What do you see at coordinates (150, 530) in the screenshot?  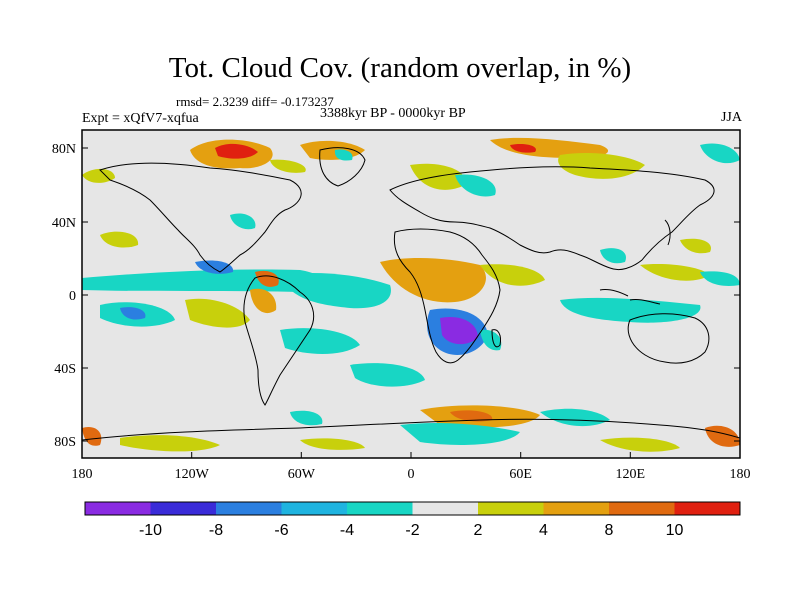 I see `colorbar-label: -10` at bounding box center [150, 530].